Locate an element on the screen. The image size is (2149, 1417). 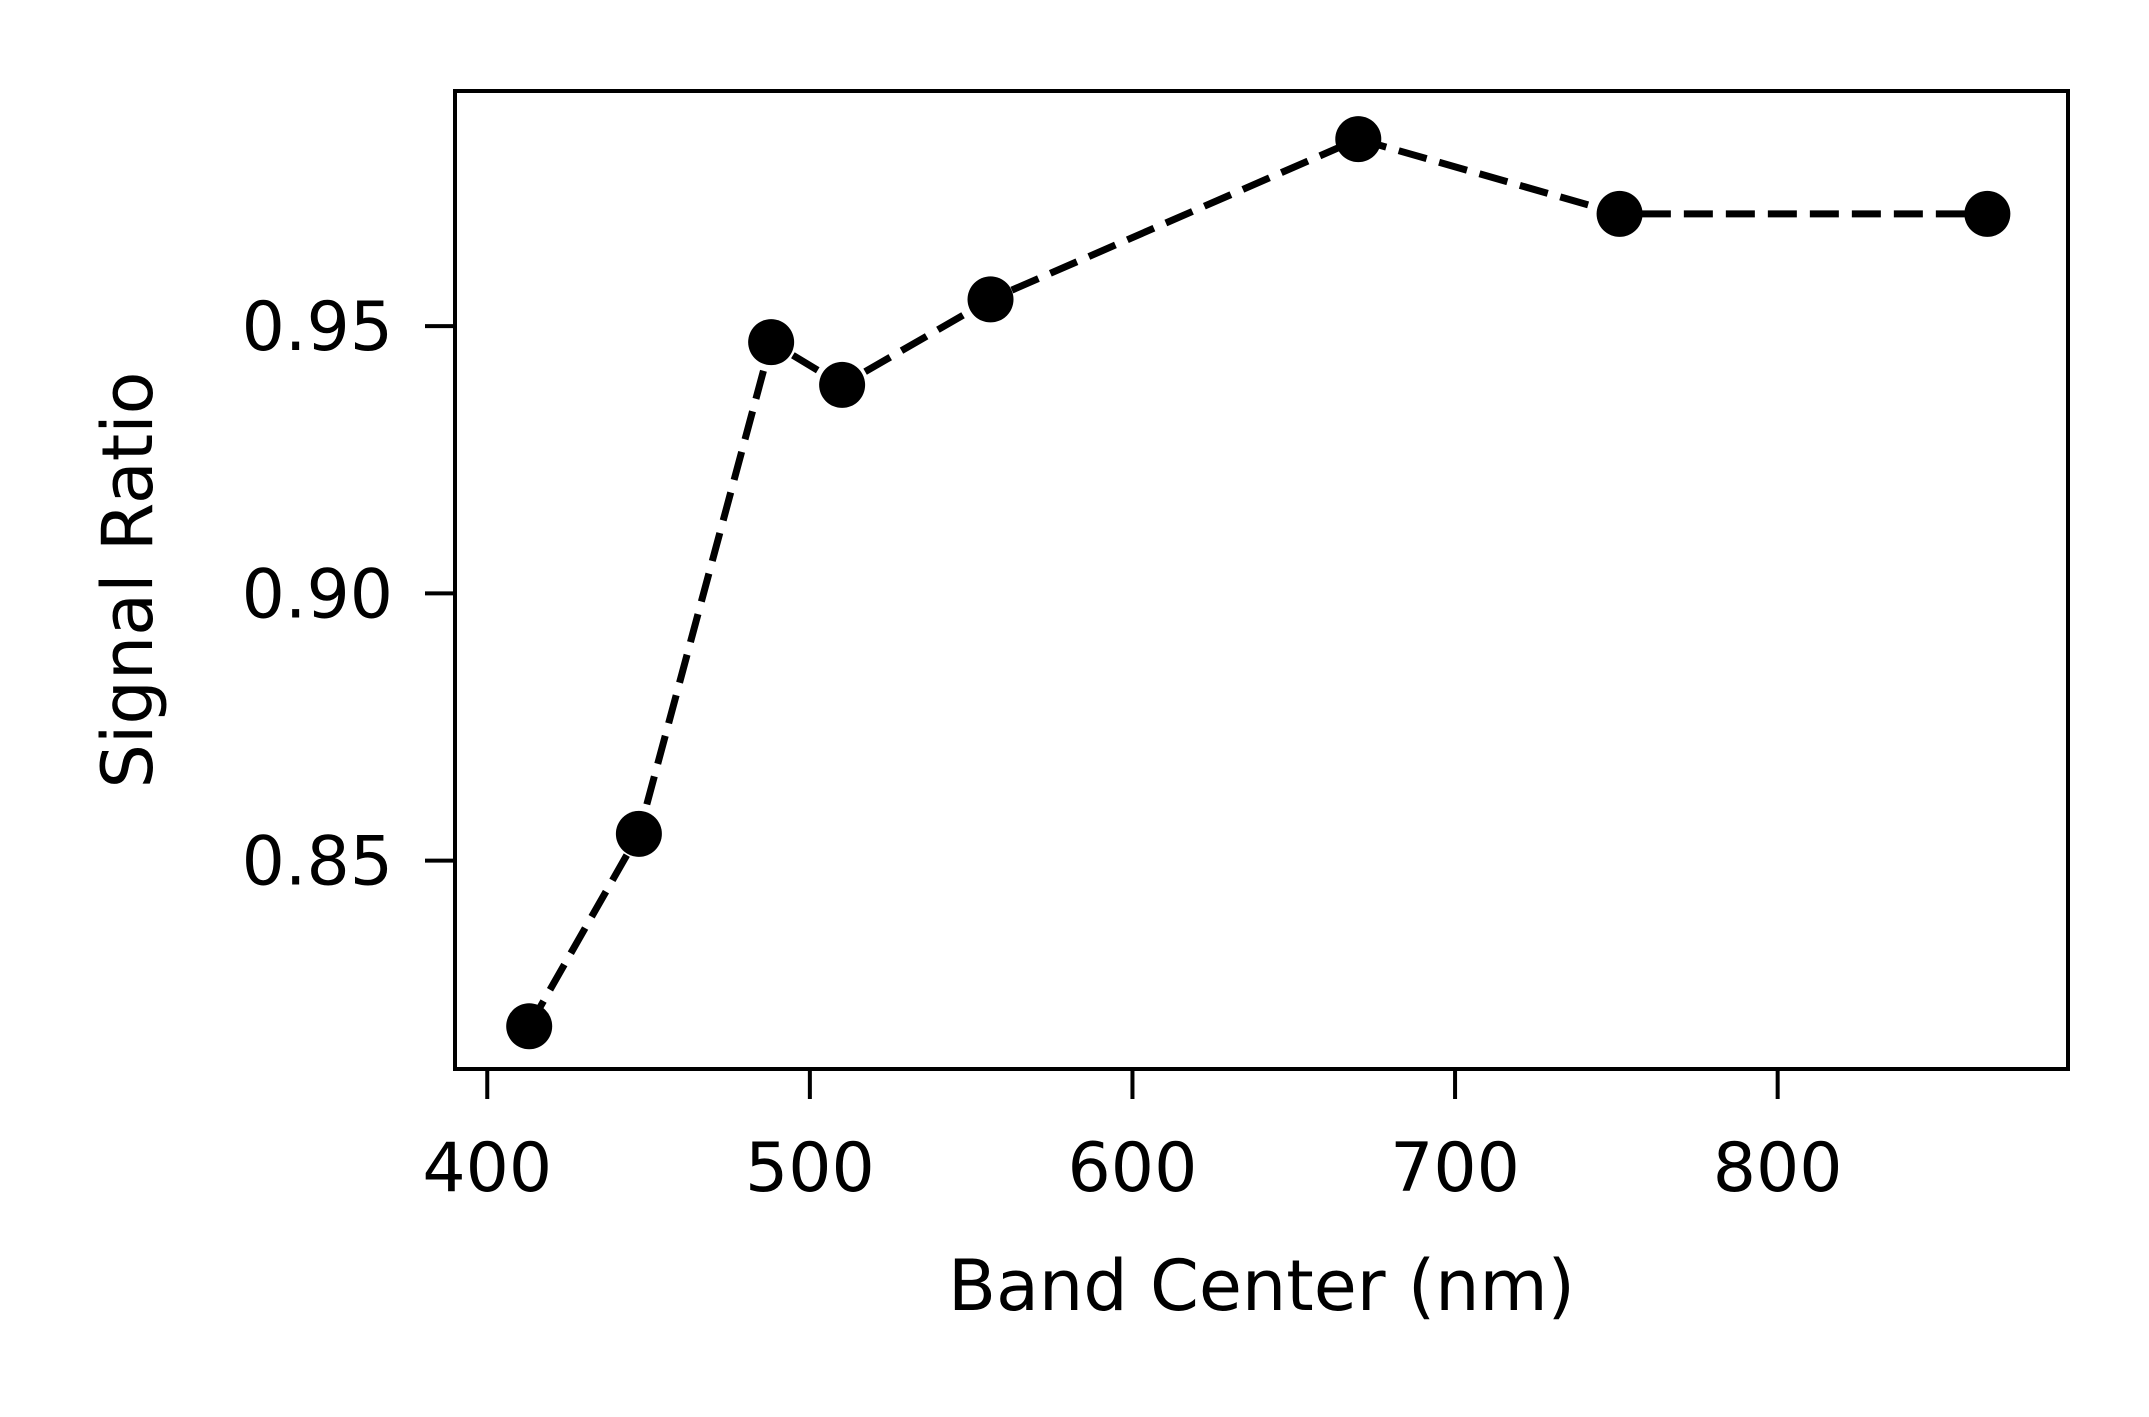
x-tick-label: 800 is located at coordinates (1778, 1168).